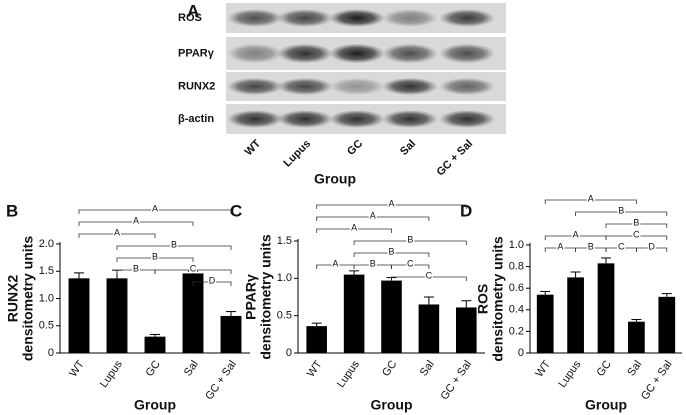 This screenshot has width=686, height=415. I want to click on panel-label: C, so click(236, 210).